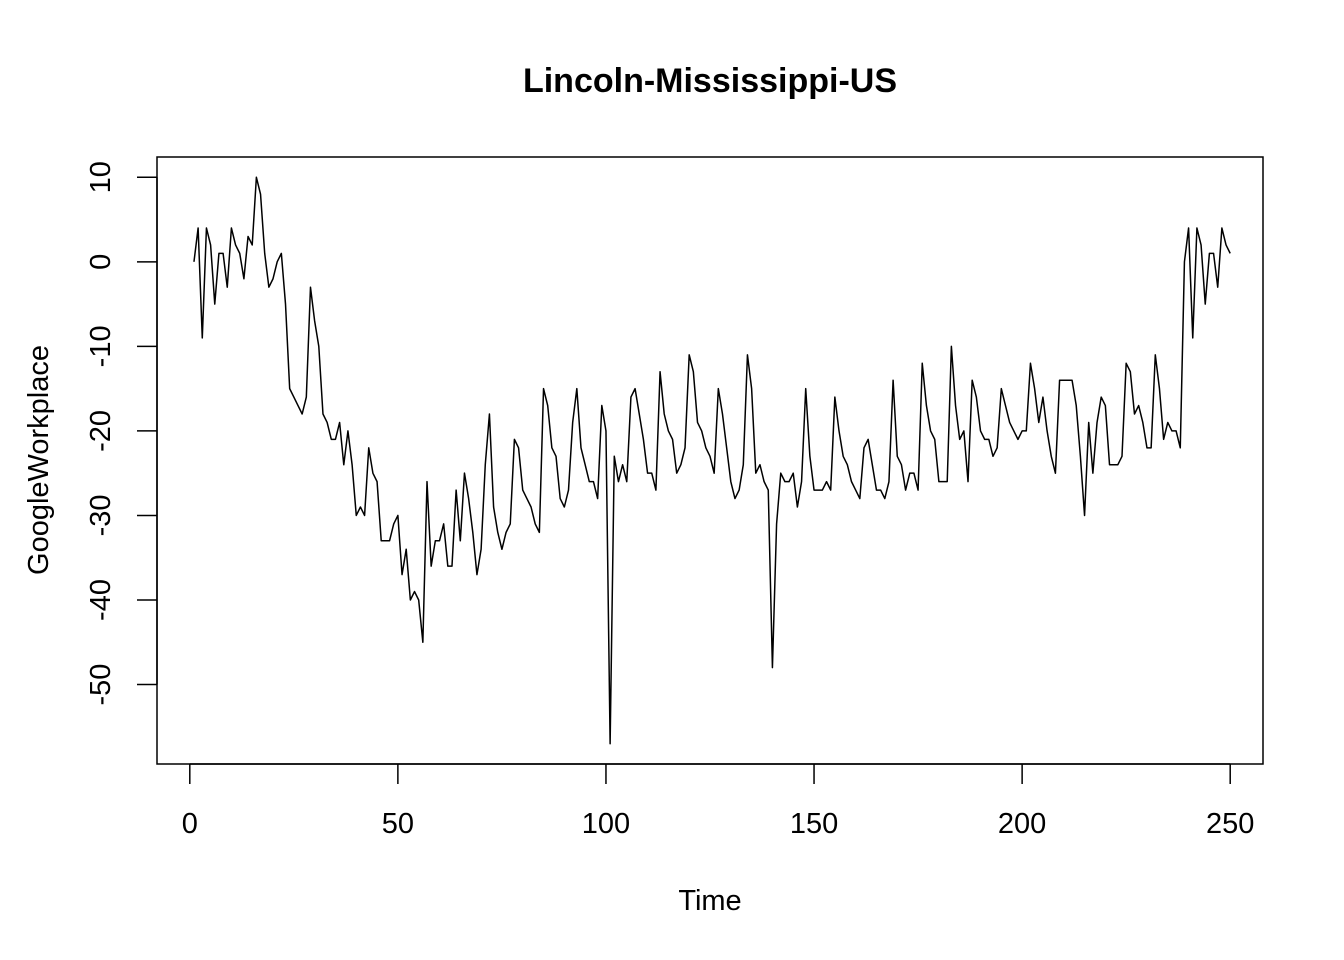  What do you see at coordinates (101, 177) in the screenshot?
I see `y-tick-label: 10` at bounding box center [101, 177].